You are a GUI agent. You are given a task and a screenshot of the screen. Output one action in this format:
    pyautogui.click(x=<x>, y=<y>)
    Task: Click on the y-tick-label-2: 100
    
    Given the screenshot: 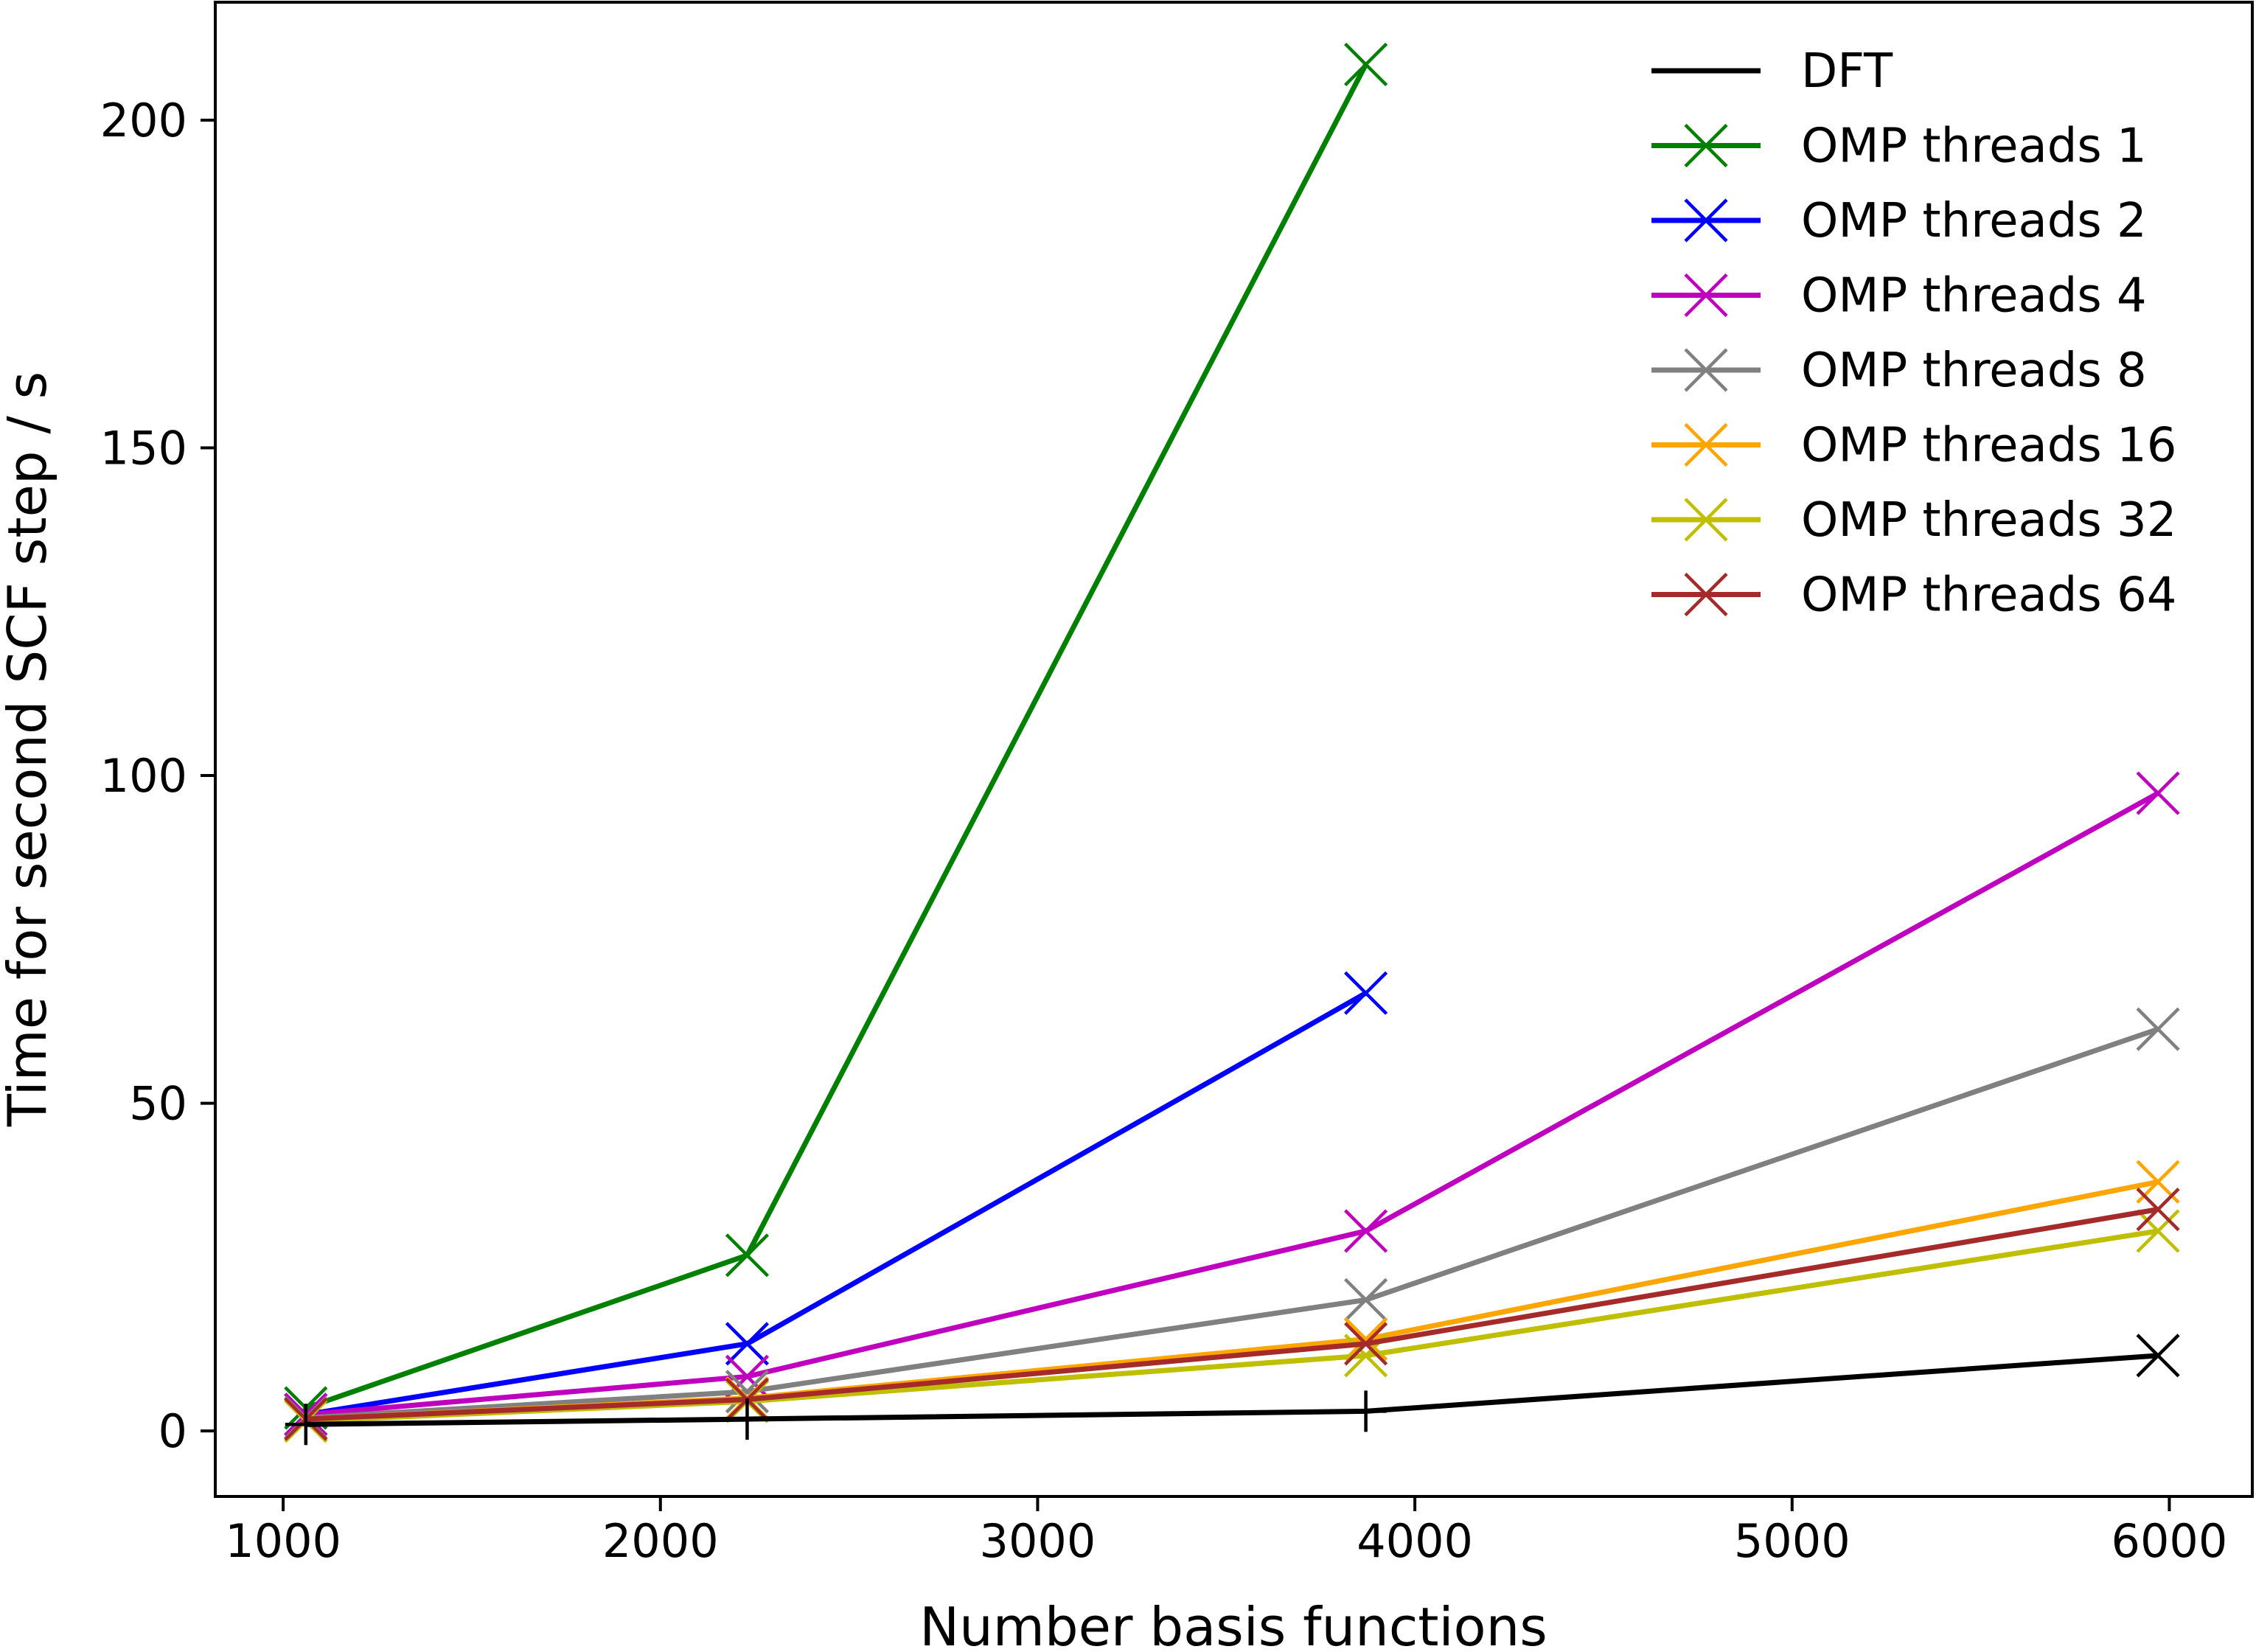 What is the action you would take?
    pyautogui.click(x=144, y=776)
    